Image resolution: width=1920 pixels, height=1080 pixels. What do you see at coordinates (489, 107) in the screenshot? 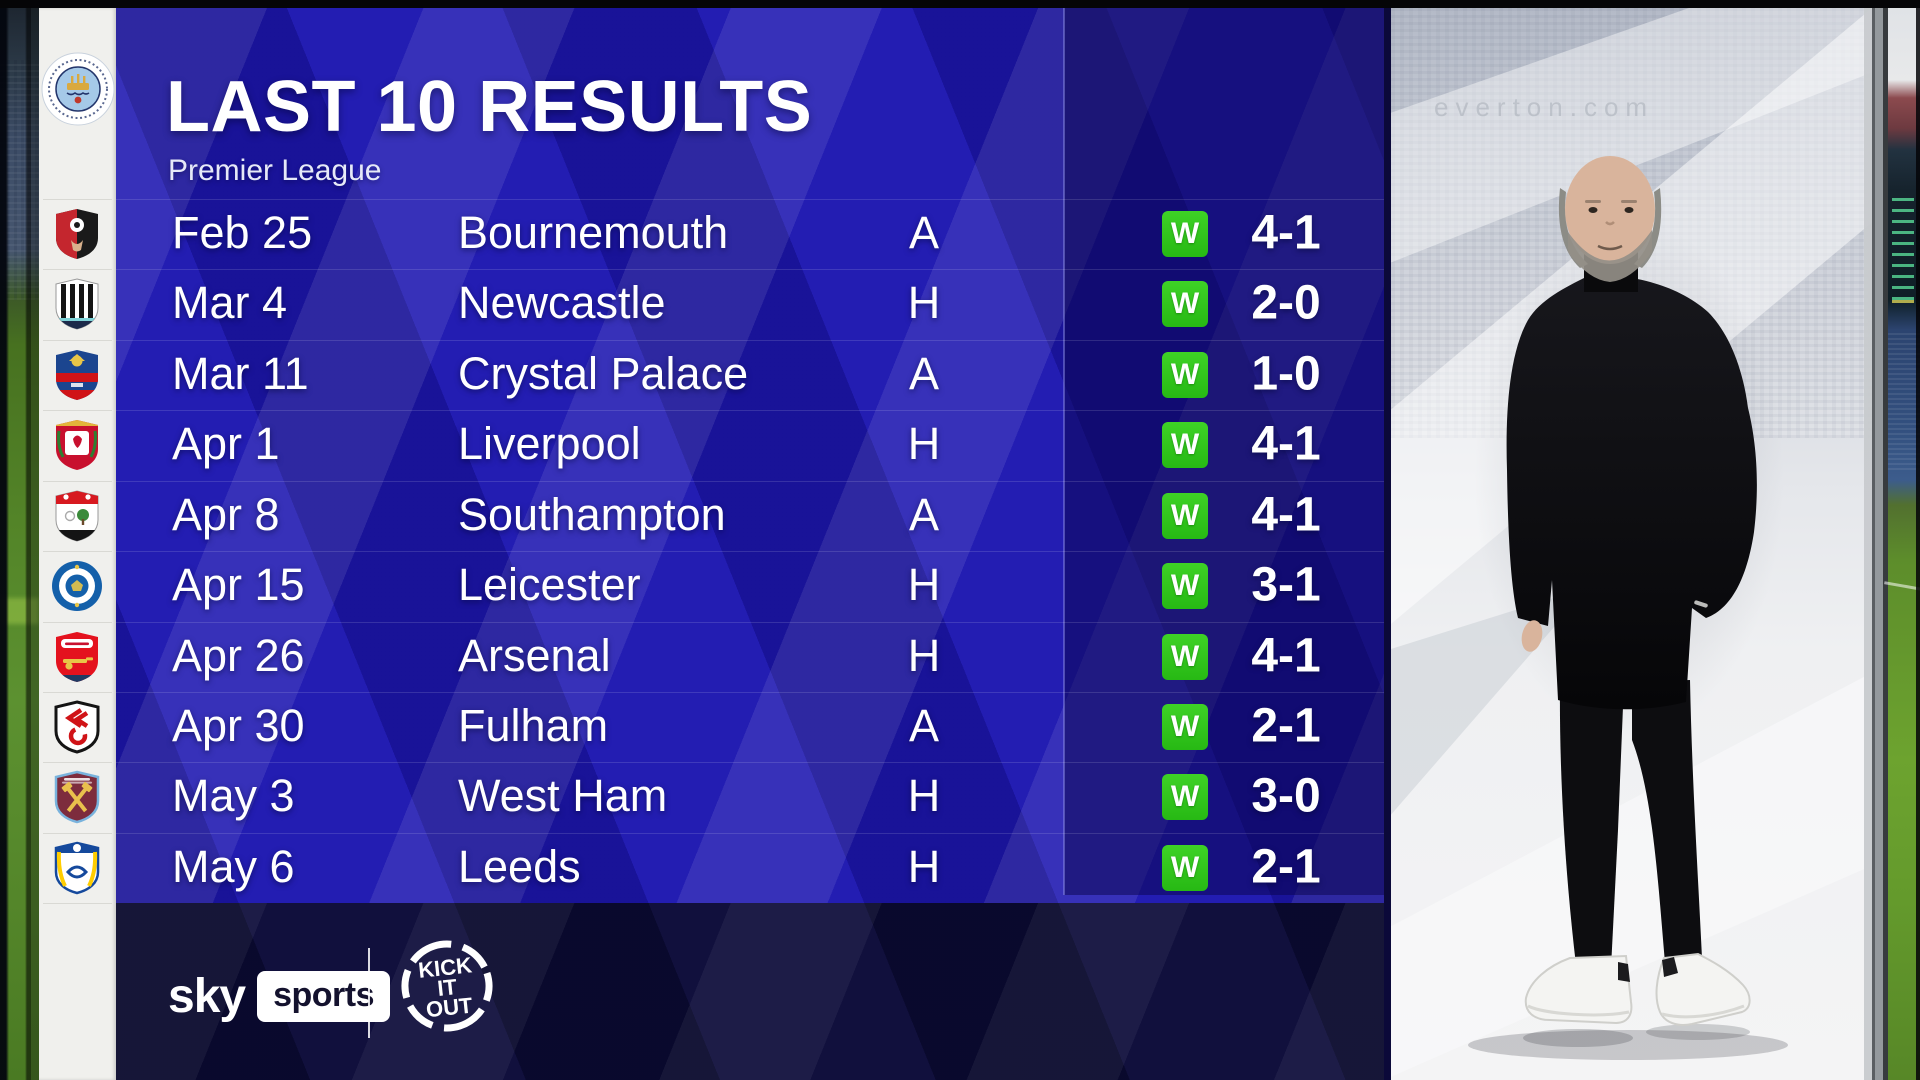
I see `page-title: LAST 10 RESULTS` at bounding box center [489, 107].